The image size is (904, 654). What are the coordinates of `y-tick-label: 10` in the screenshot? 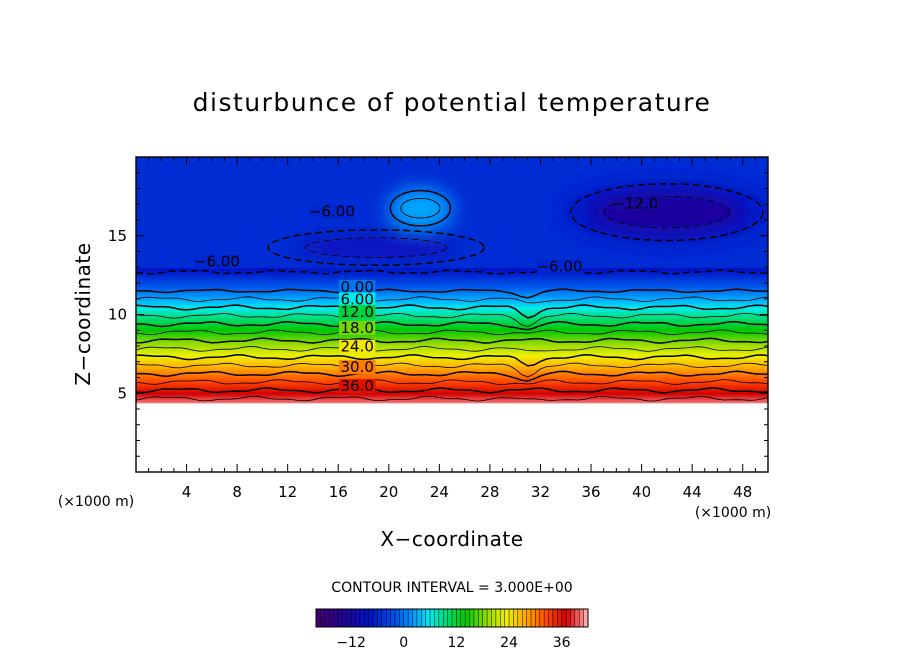 It's located at (117, 315).